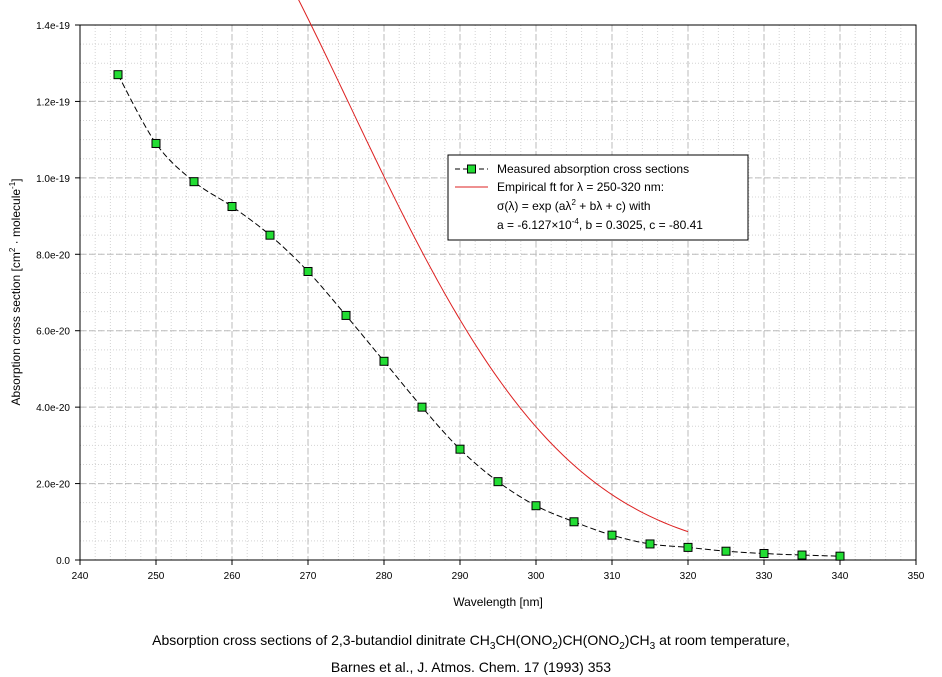 The width and height of the screenshot is (942, 677). Describe the element at coordinates (688, 576) in the screenshot. I see `x-tick-label: 320` at that location.